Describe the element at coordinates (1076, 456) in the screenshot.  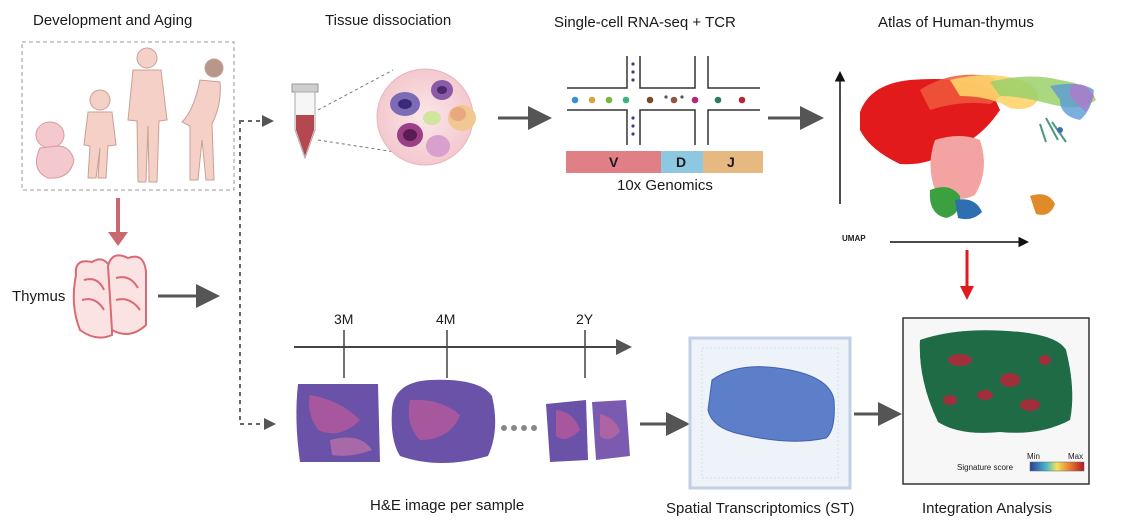
I see `legend-max: Max` at that location.